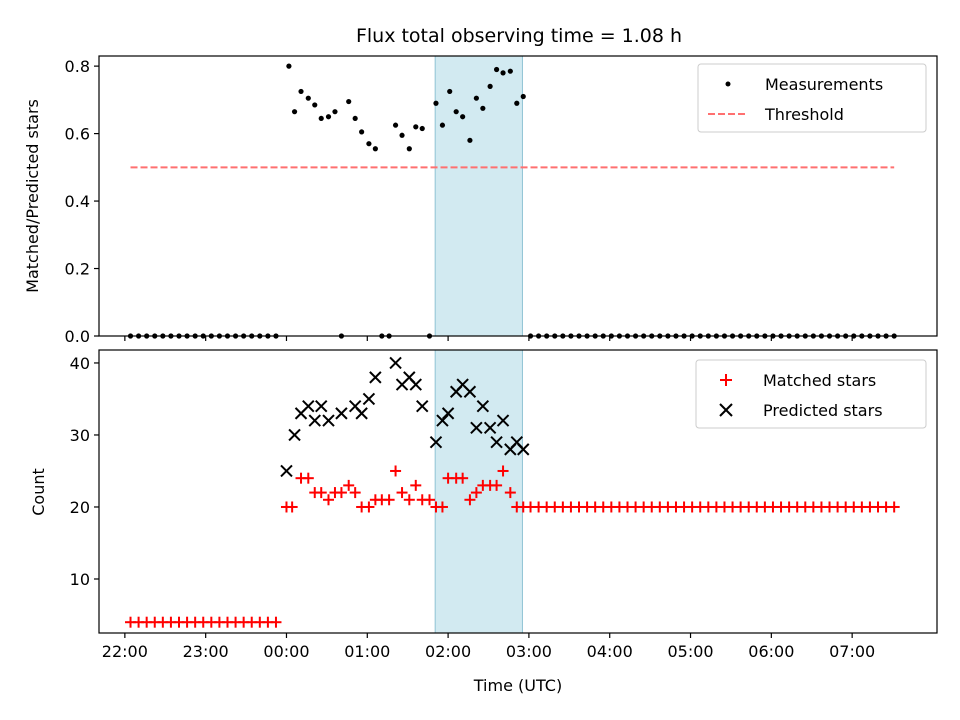  What do you see at coordinates (726, 410) in the screenshot?
I see `legend-predicted-marker` at bounding box center [726, 410].